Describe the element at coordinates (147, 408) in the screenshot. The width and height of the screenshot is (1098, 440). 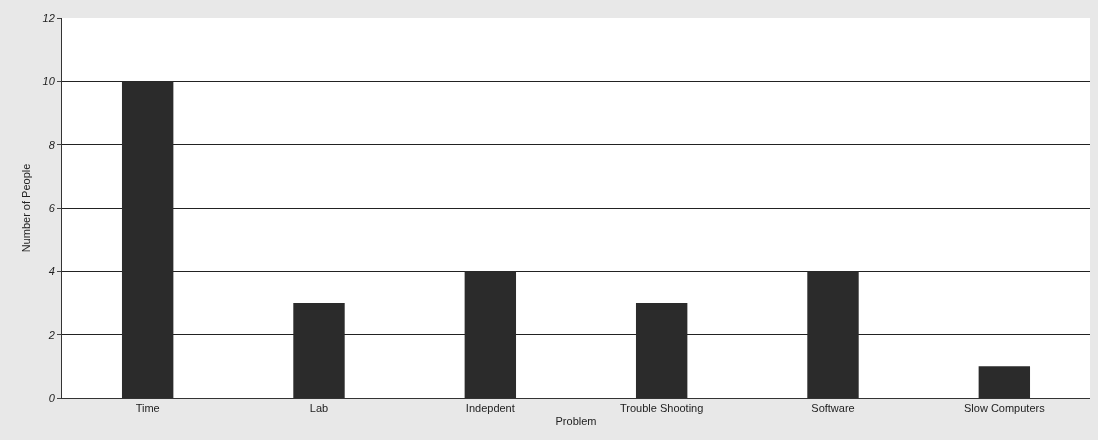
I see `x-tick-label: Time` at that location.